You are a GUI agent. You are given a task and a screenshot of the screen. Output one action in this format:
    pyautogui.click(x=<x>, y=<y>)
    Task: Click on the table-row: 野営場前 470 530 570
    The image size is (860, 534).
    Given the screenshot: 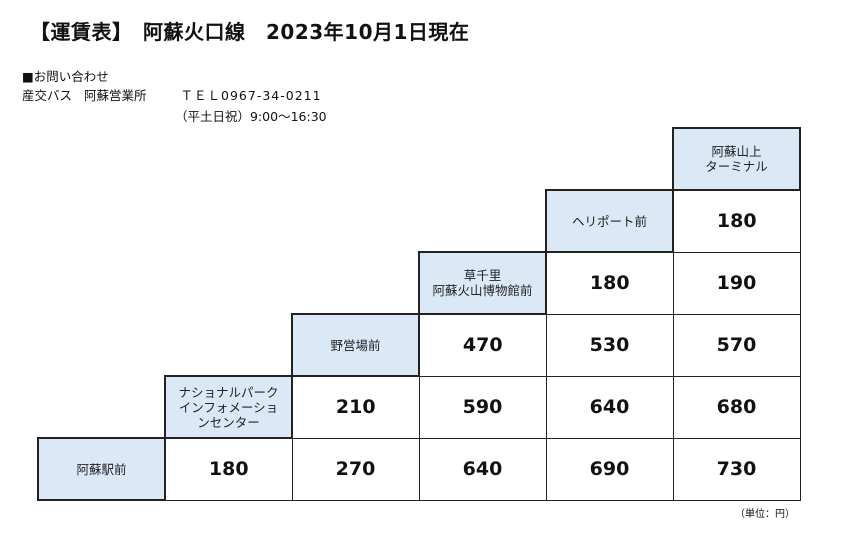 What is the action you would take?
    pyautogui.click(x=419, y=345)
    